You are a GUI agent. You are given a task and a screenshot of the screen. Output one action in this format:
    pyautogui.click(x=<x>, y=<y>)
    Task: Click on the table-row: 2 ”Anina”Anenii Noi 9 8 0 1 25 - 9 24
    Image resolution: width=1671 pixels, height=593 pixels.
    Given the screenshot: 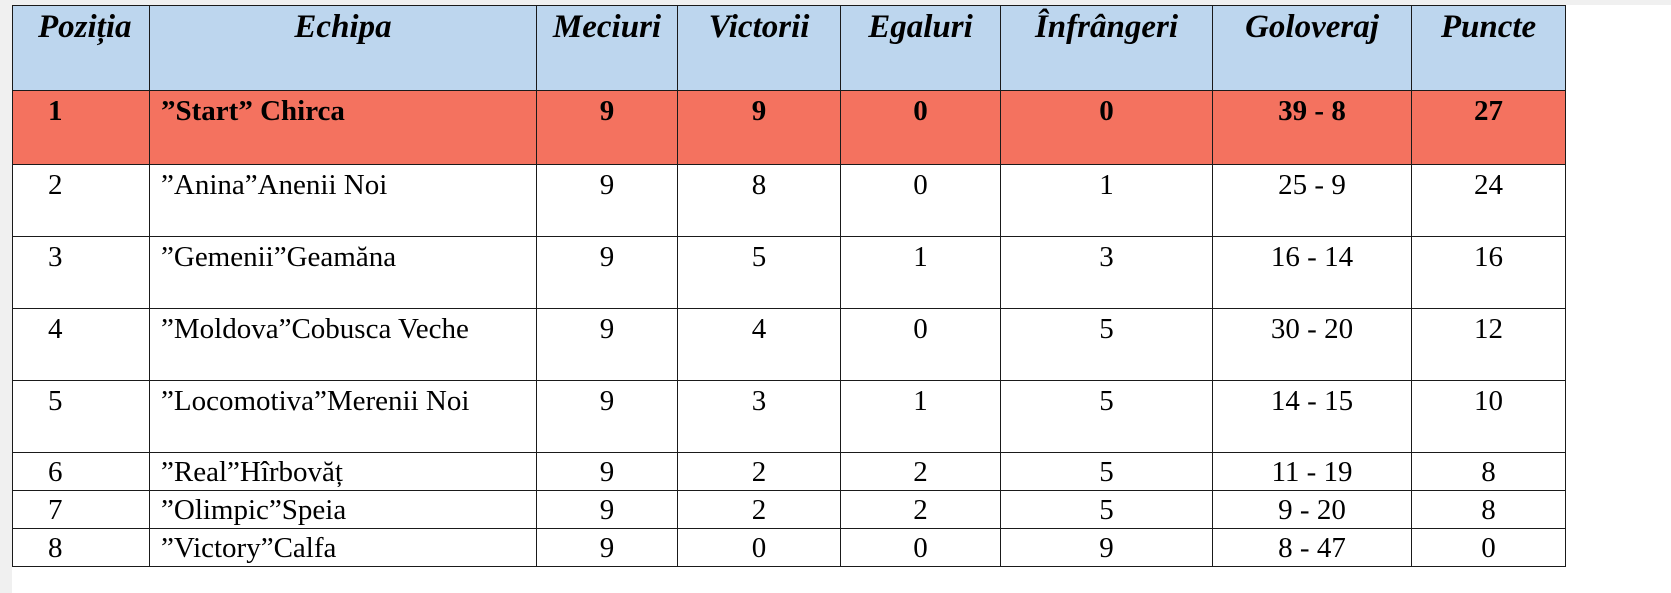 What is the action you would take?
    pyautogui.click(x=789, y=200)
    